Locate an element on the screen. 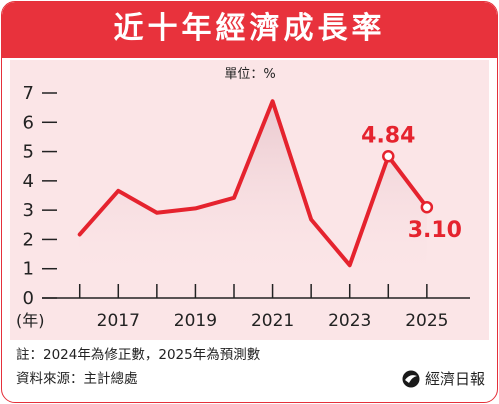 This screenshot has width=499, height=404. x-axis: 2017 2019 2021 2023 2025 (年) is located at coordinates (243, 307).